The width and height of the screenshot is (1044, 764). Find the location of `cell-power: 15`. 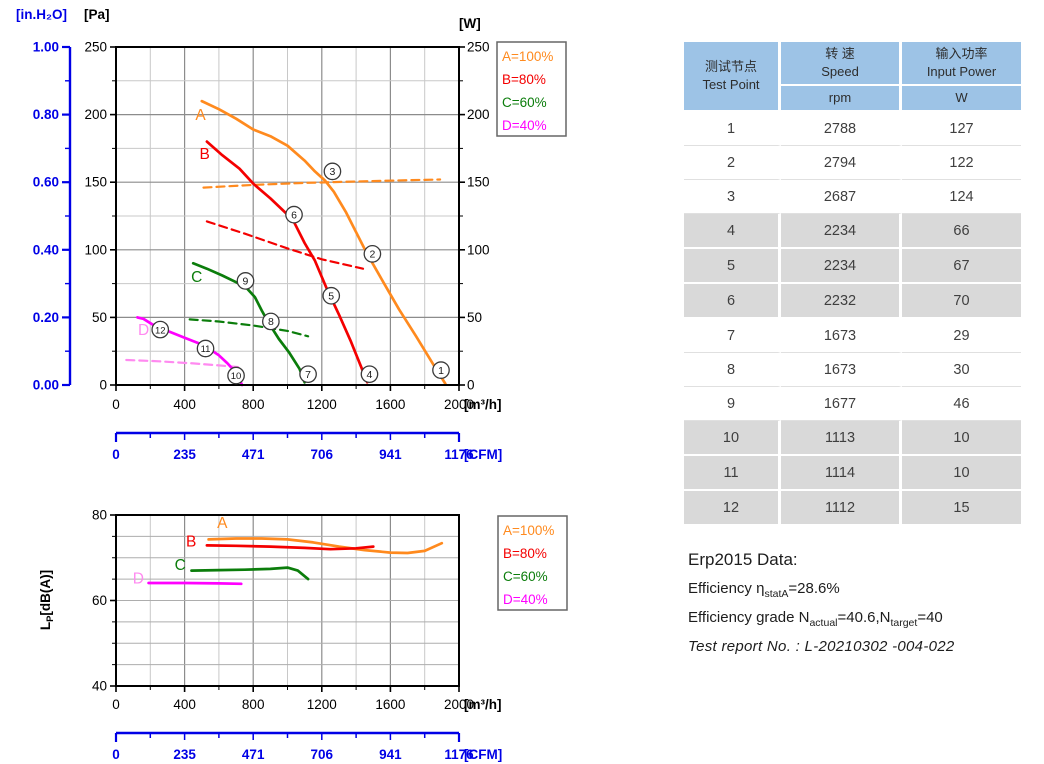

cell-power: 15 is located at coordinates (961, 508).